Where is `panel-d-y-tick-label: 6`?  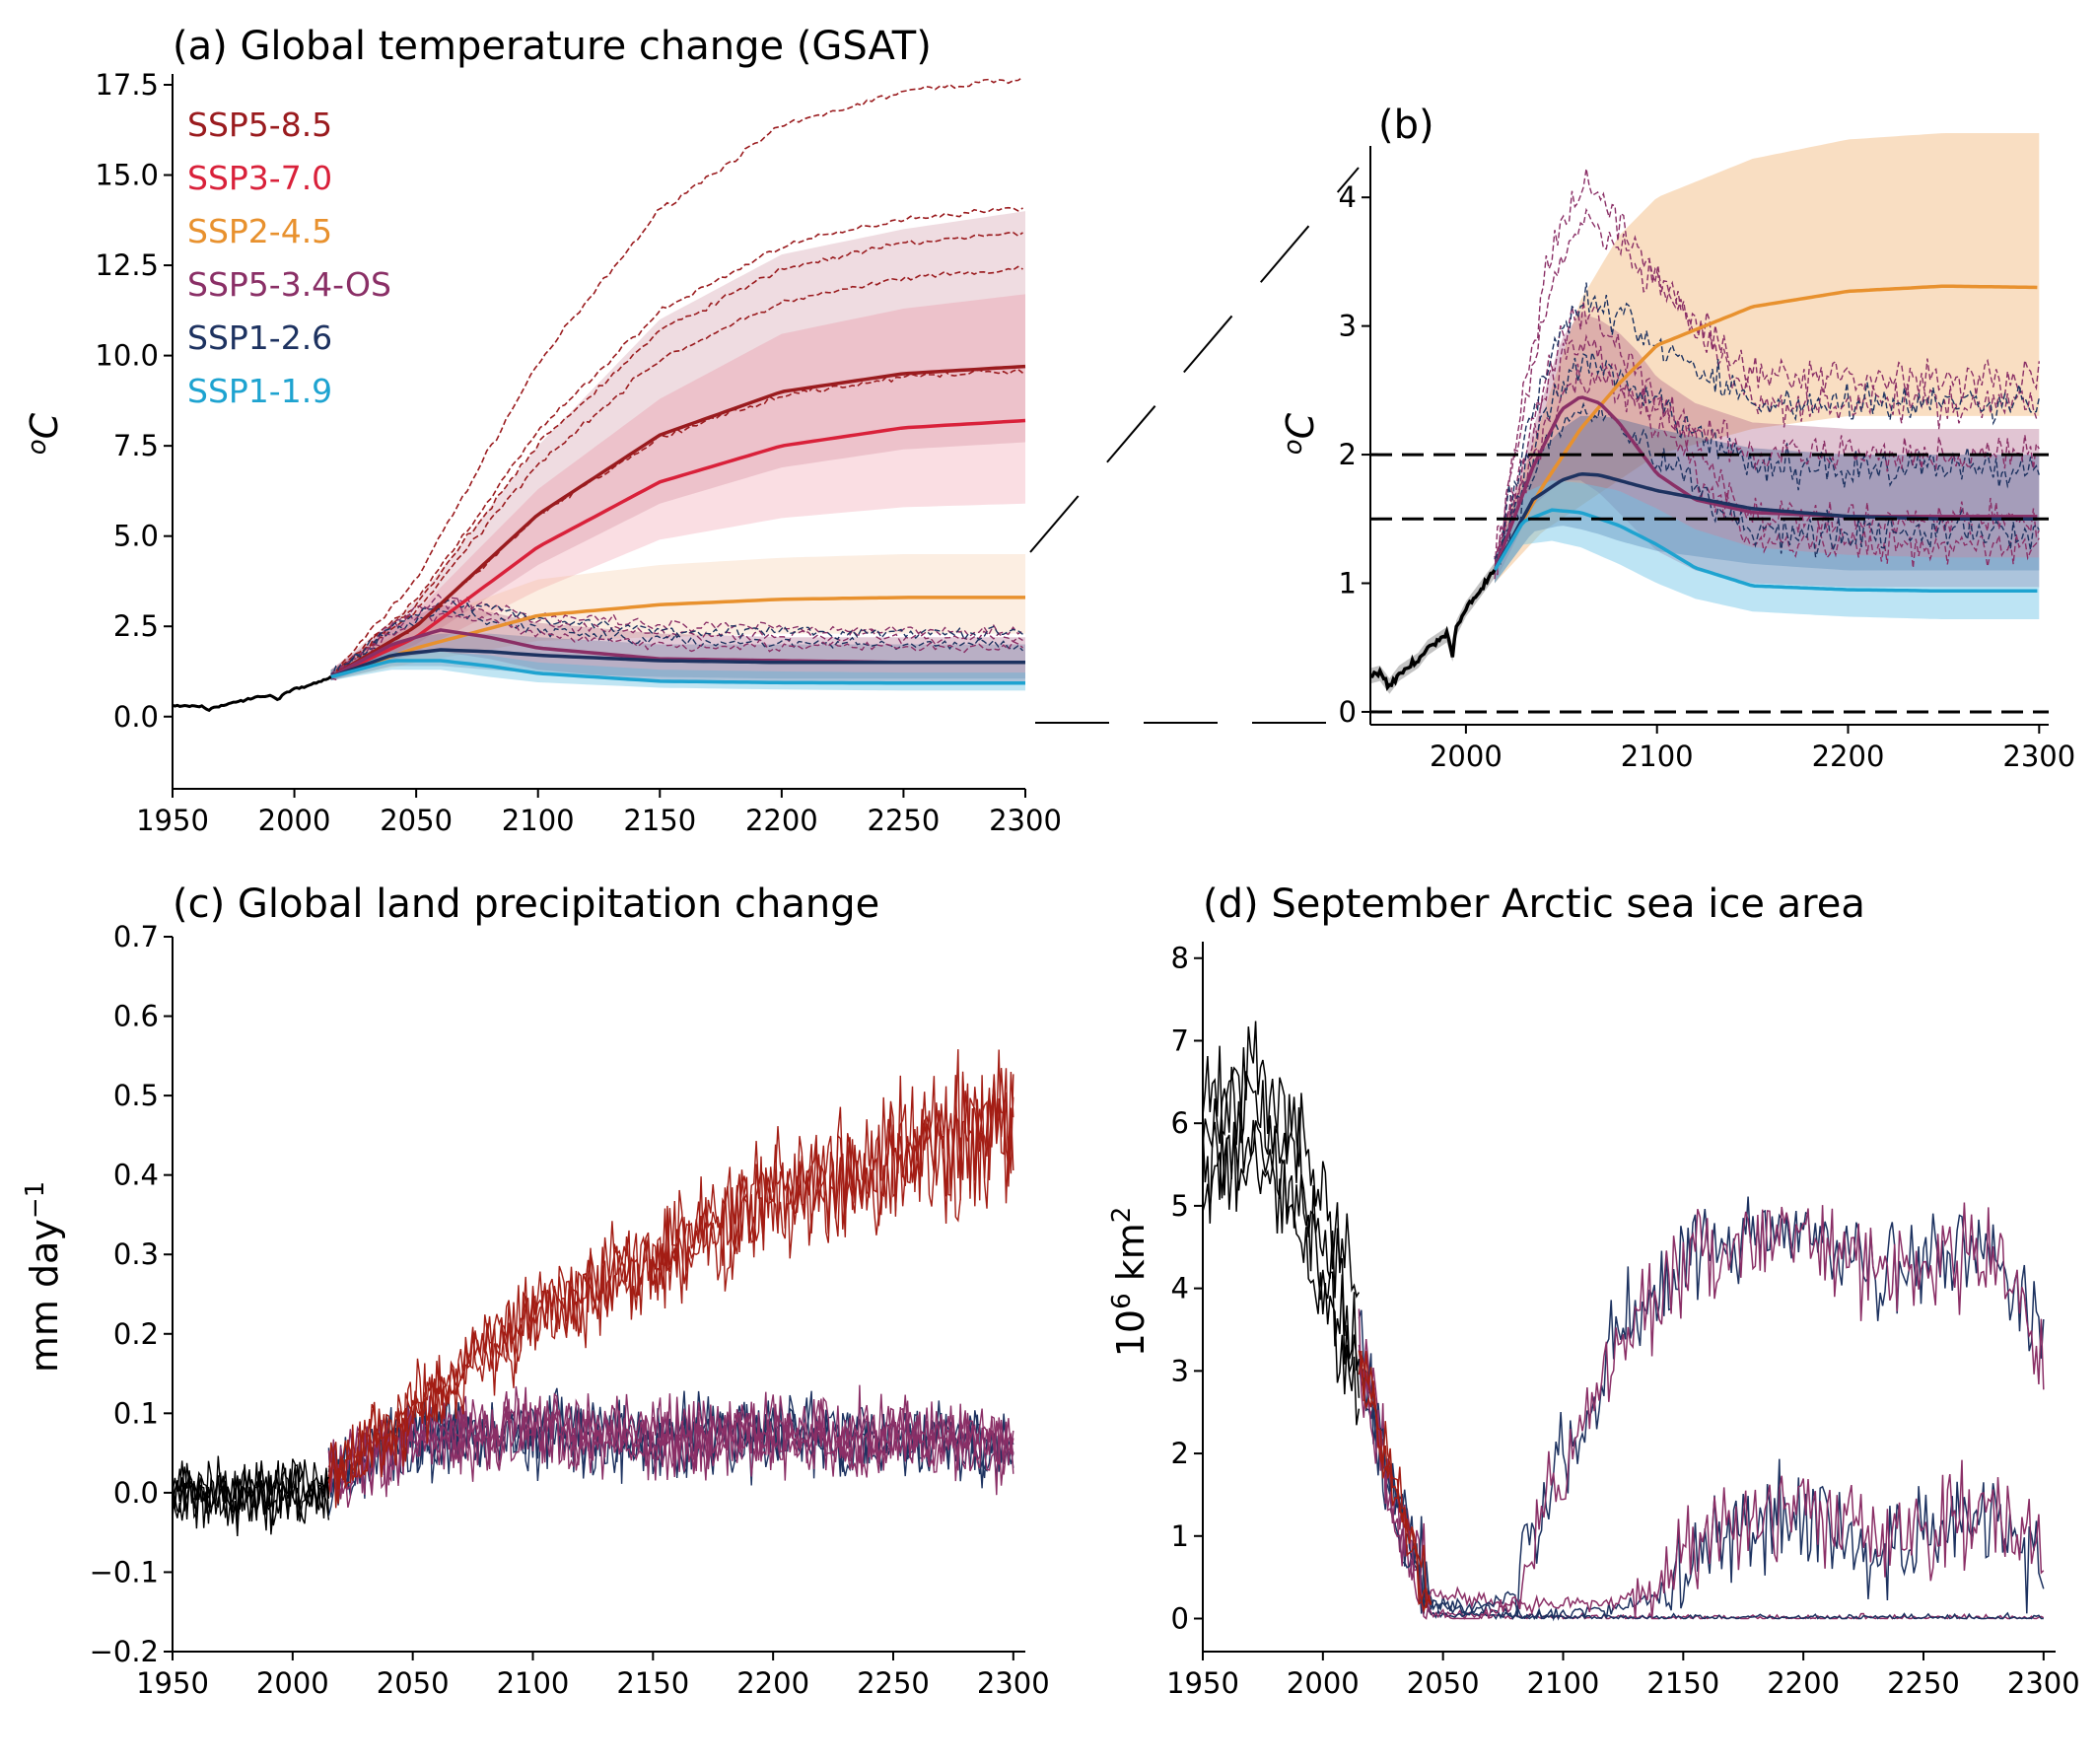 panel-d-y-tick-label: 6 is located at coordinates (1180, 1123).